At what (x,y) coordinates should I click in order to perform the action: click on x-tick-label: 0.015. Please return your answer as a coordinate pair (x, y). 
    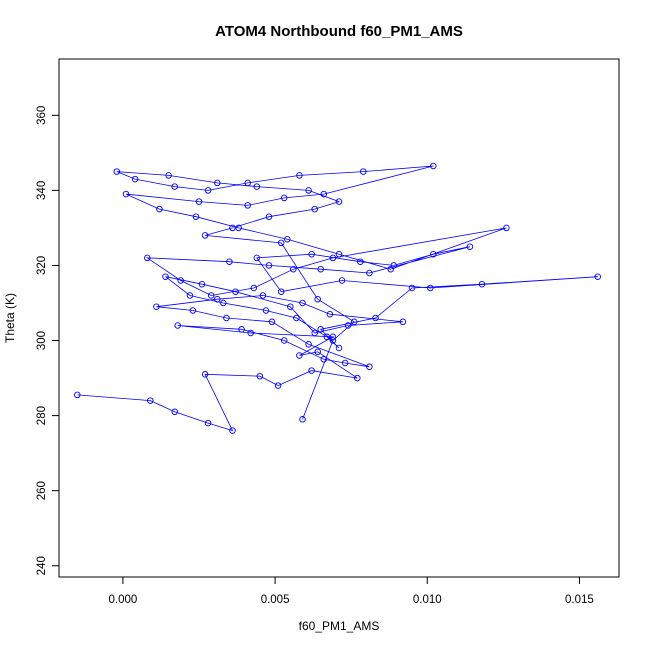
    Looking at the image, I should click on (579, 600).